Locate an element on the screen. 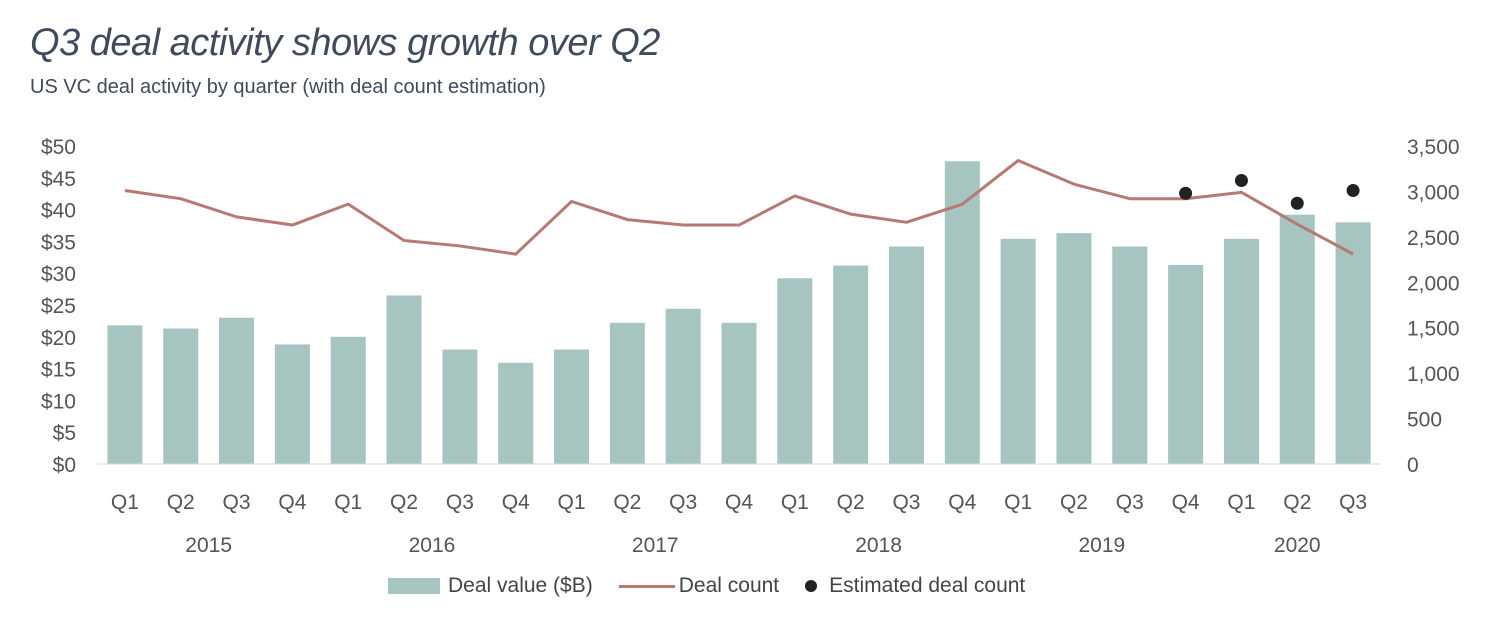 Image resolution: width=1494 pixels, height=624 pixels. y-right-tick-label: 500 is located at coordinates (1424, 420).